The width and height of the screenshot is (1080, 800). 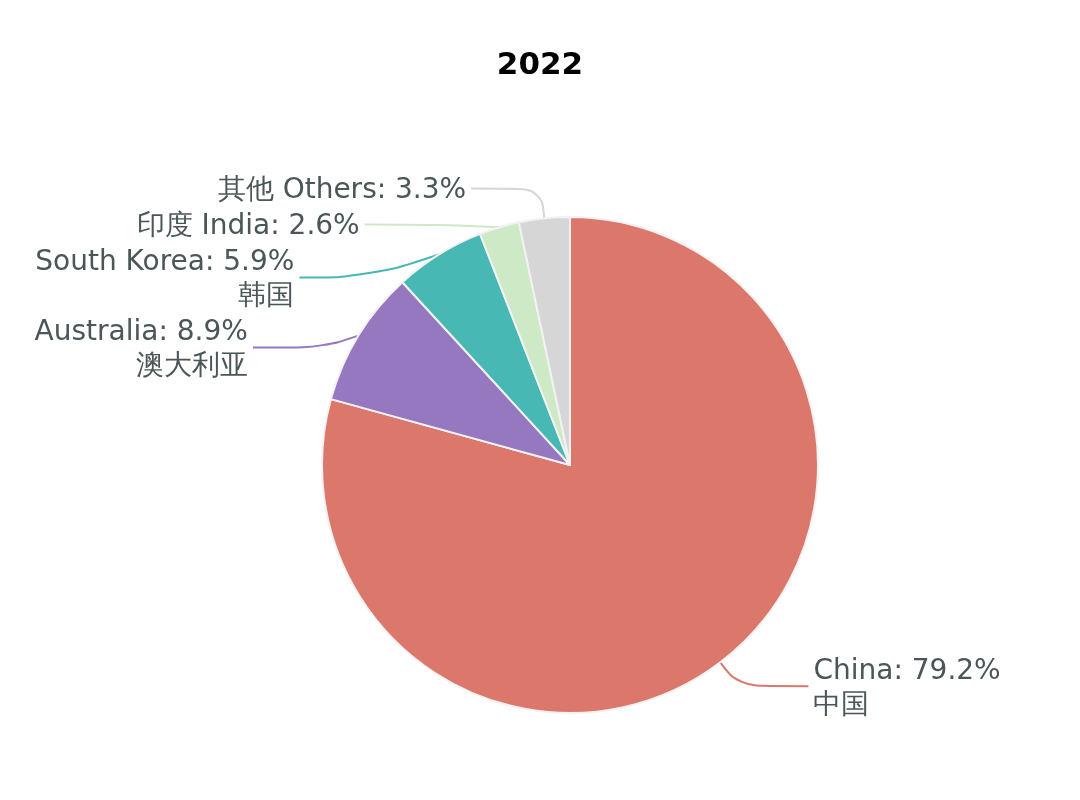 What do you see at coordinates (540, 62) in the screenshot?
I see `chart-title: 2022` at bounding box center [540, 62].